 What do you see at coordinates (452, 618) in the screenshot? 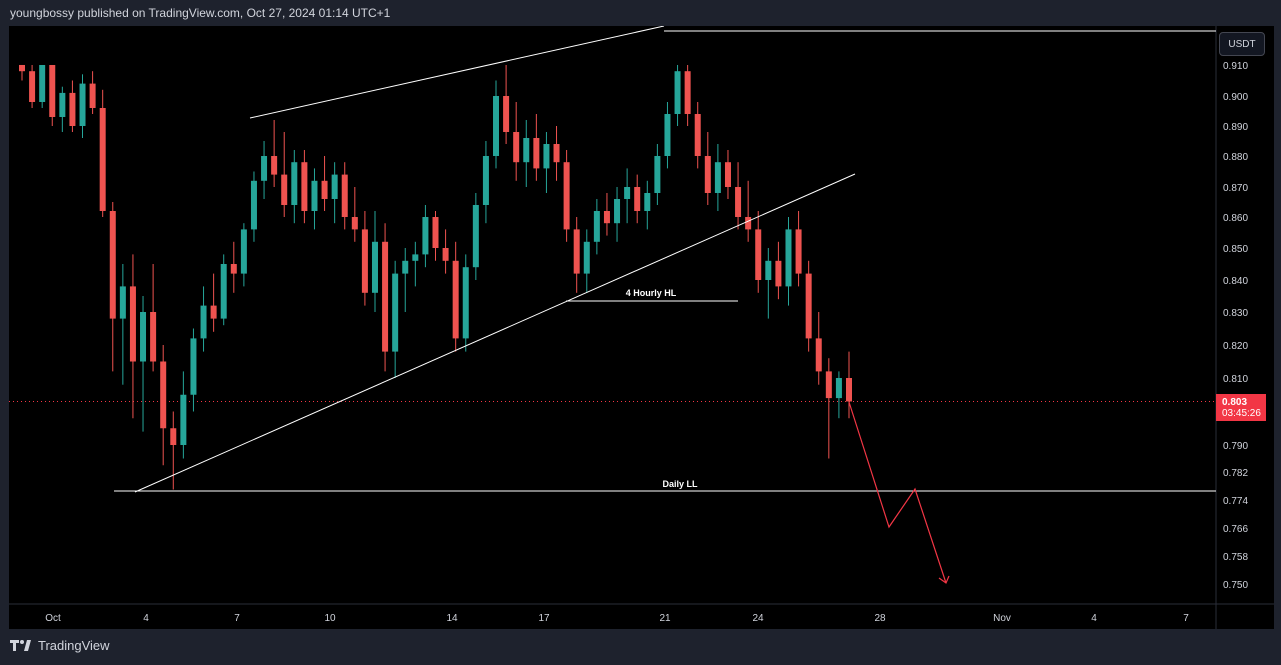
I see `x-tick-label: 14` at bounding box center [452, 618].